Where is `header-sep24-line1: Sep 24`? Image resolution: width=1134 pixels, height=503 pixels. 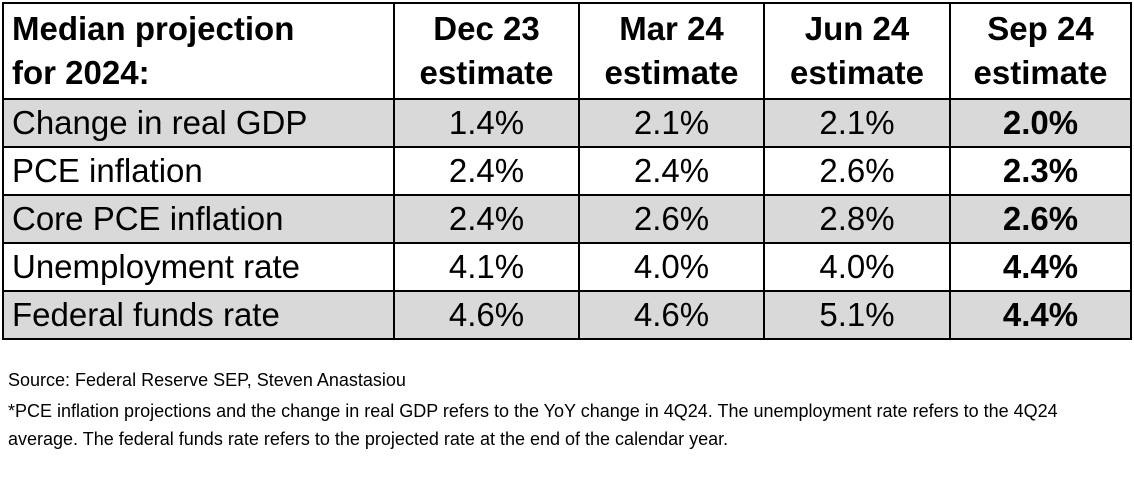 header-sep24-line1: Sep 24 is located at coordinates (1040, 28).